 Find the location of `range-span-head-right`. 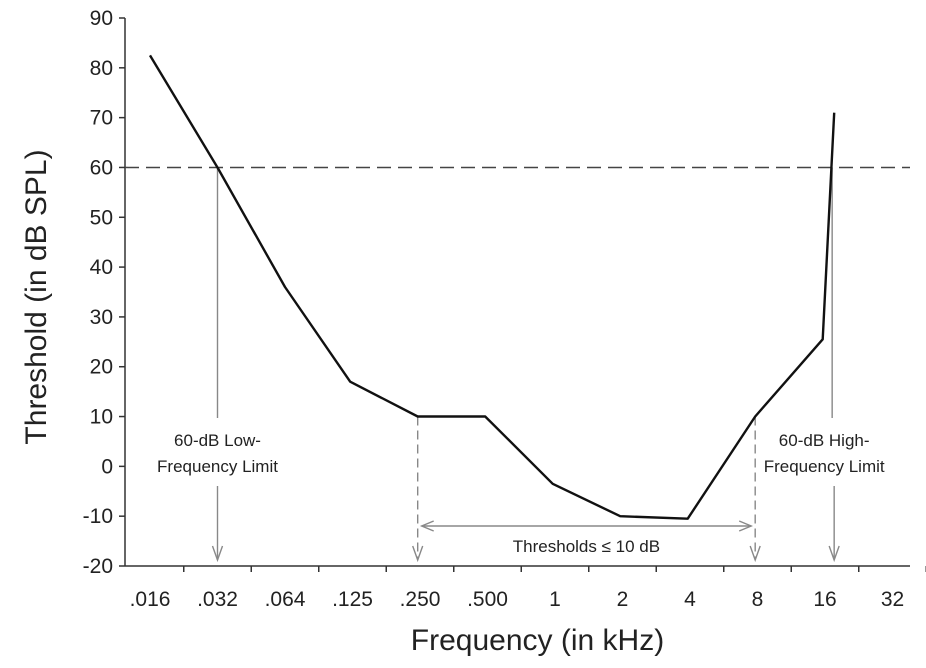

range-span-head-right is located at coordinates (746, 526).